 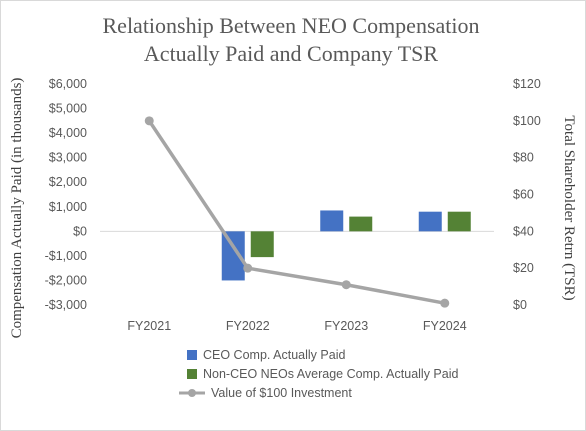 What do you see at coordinates (523, 195) in the screenshot?
I see `y2-tick-label: $60` at bounding box center [523, 195].